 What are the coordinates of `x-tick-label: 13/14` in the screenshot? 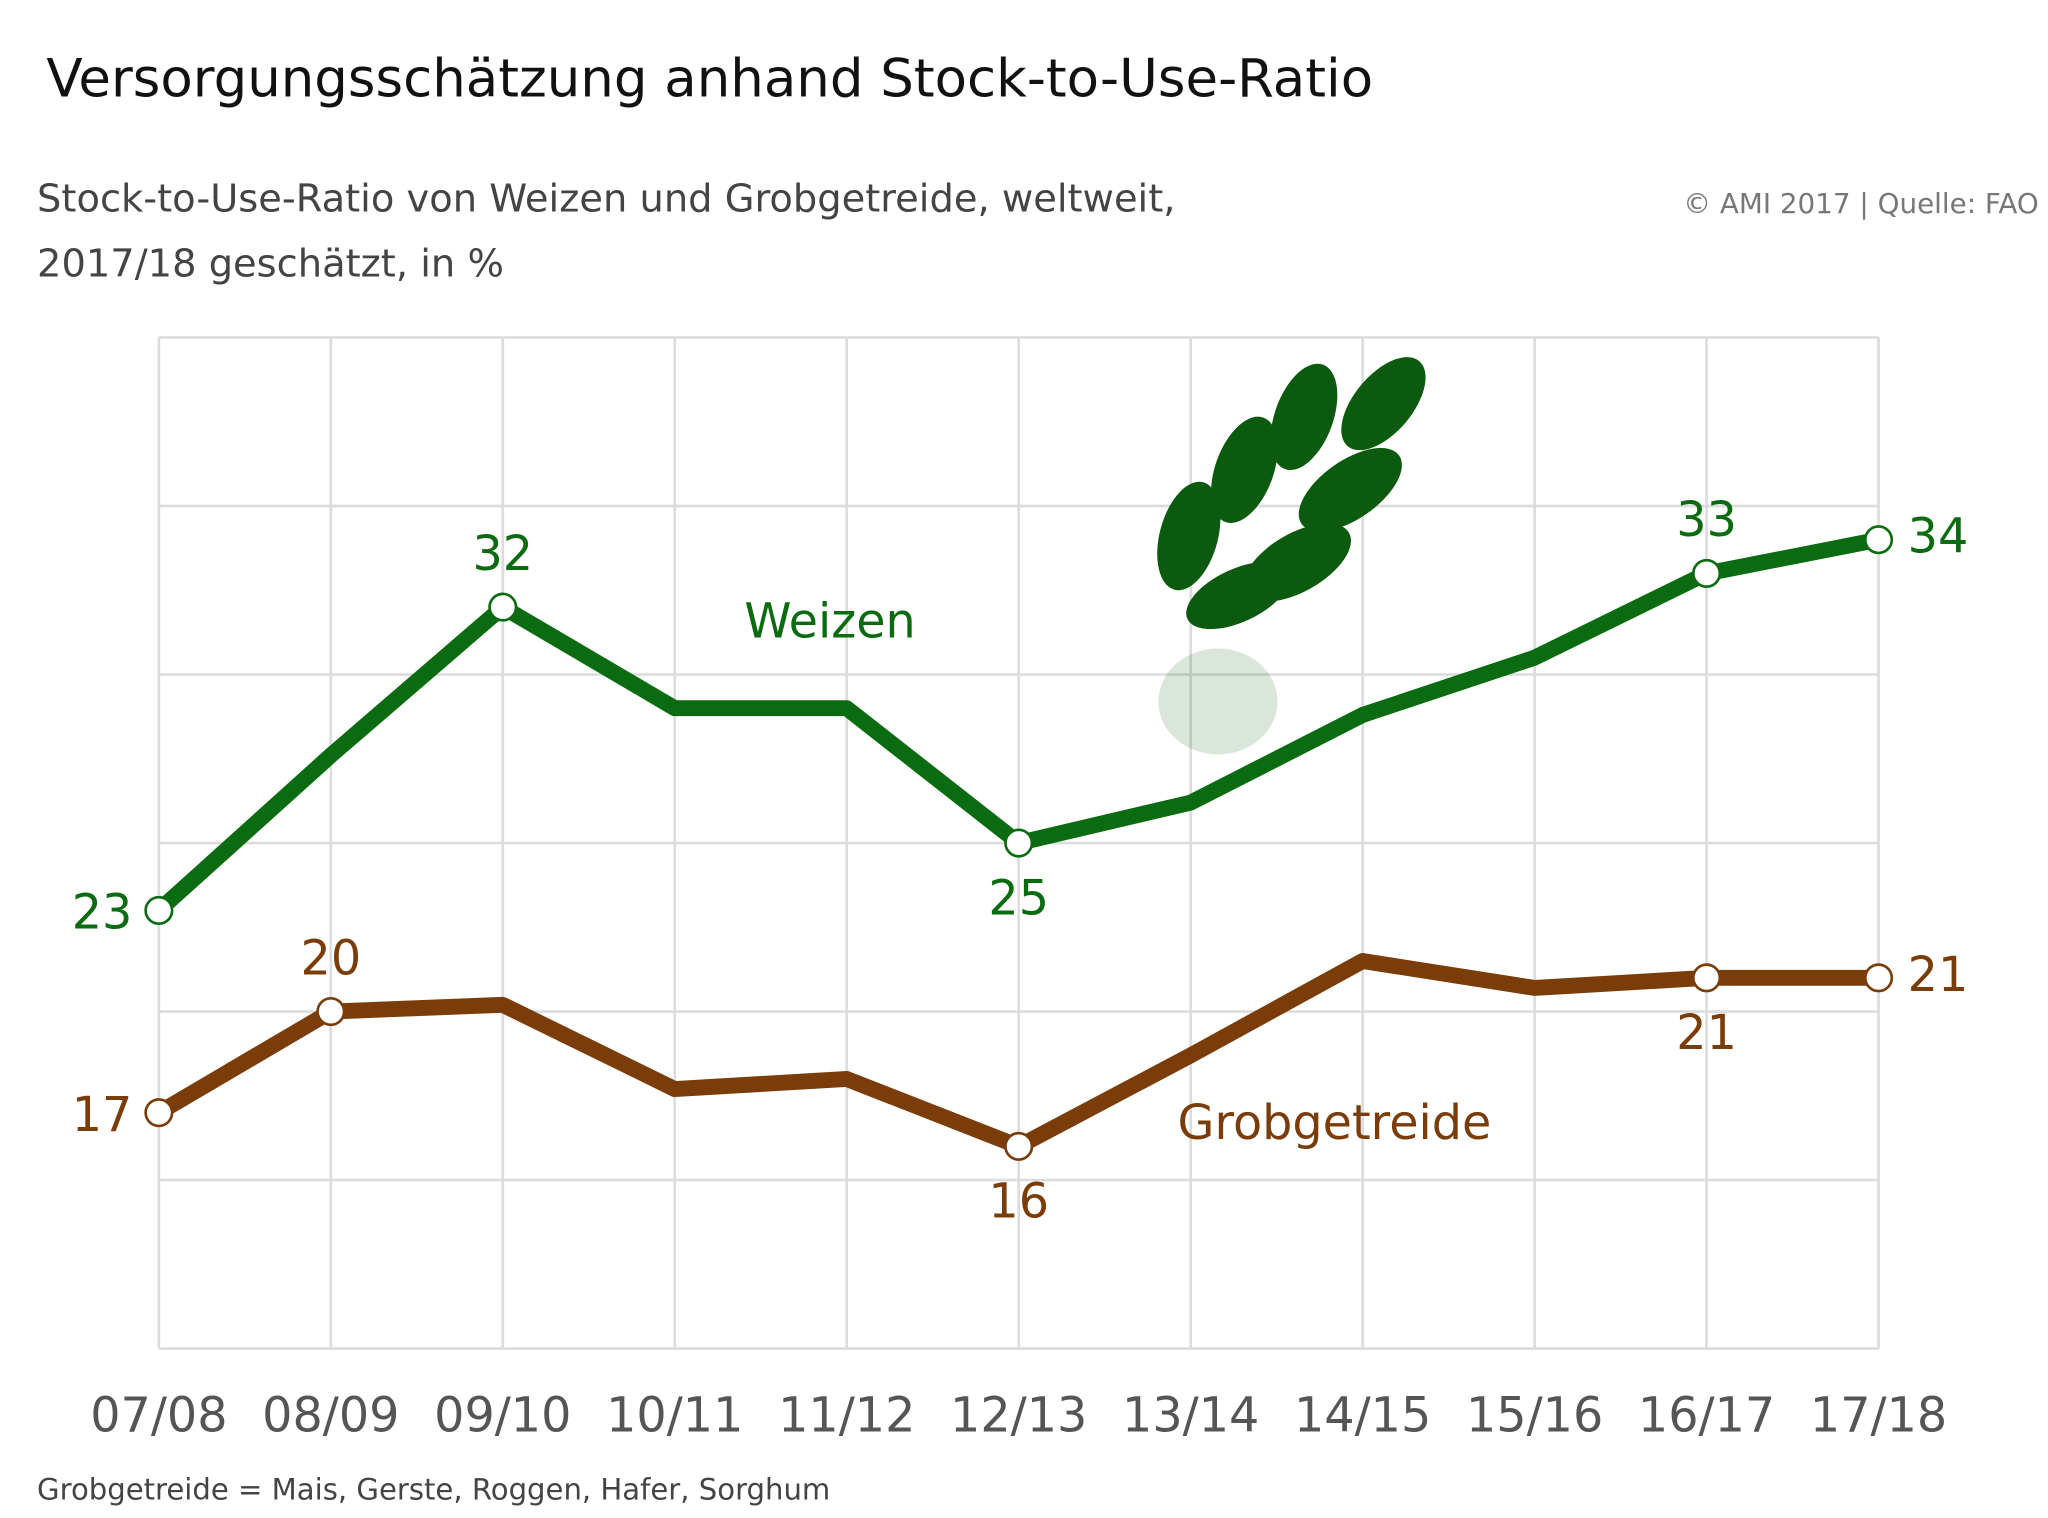 It's located at (1190, 1416).